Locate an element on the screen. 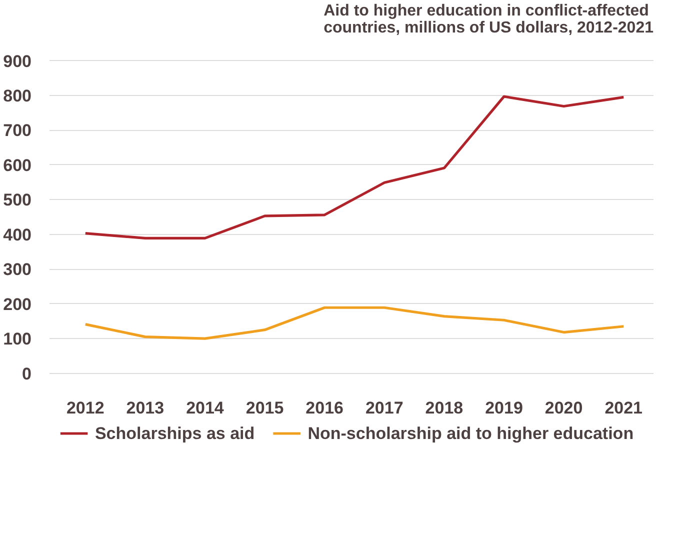 The image size is (694, 533). x-tick-label: 2017 is located at coordinates (384, 408).